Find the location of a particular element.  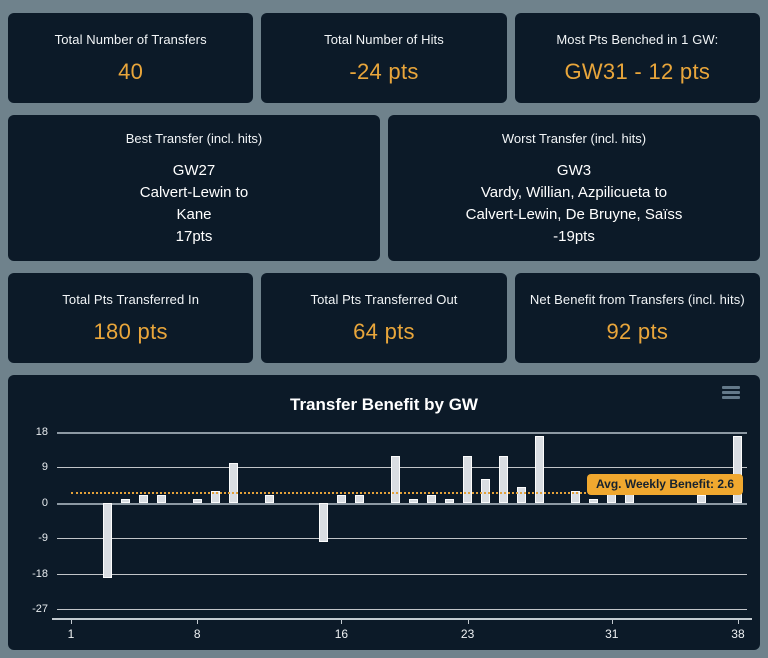

avg-benefit-tooltip: Avg. Weekly Benefit: 2.6 is located at coordinates (664, 484).